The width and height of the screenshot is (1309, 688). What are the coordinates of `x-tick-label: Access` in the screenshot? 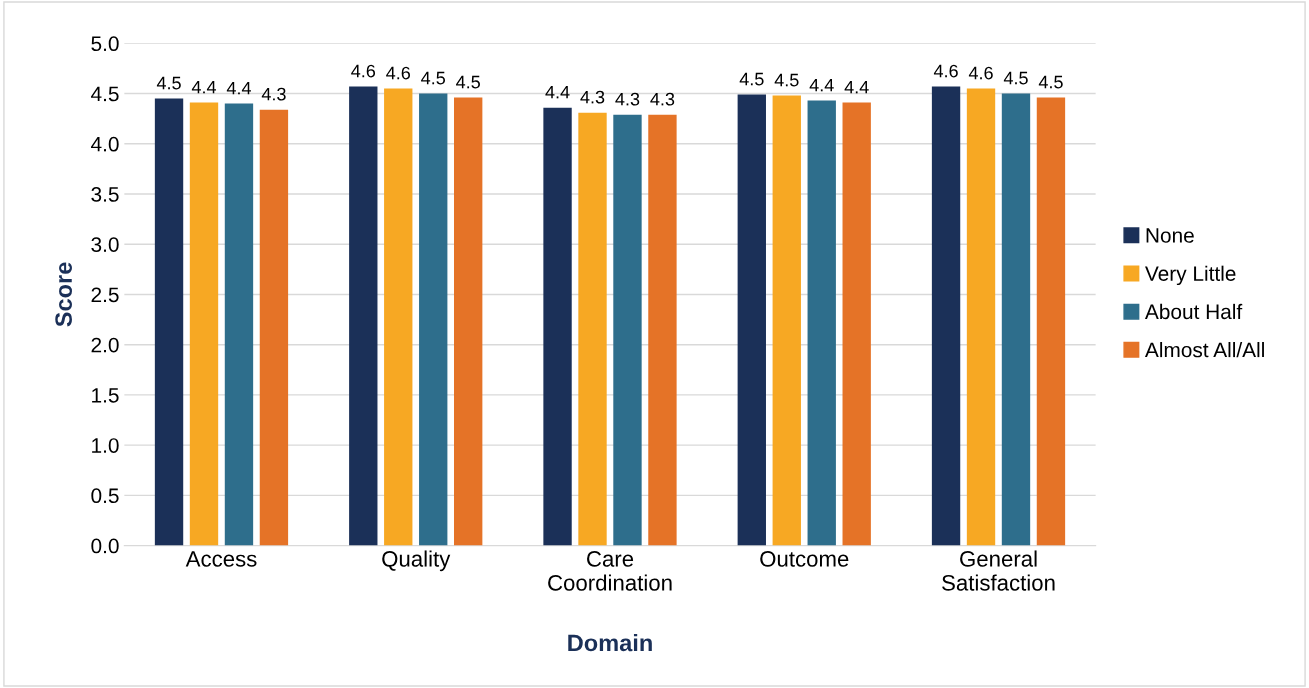 It's located at (221, 559).